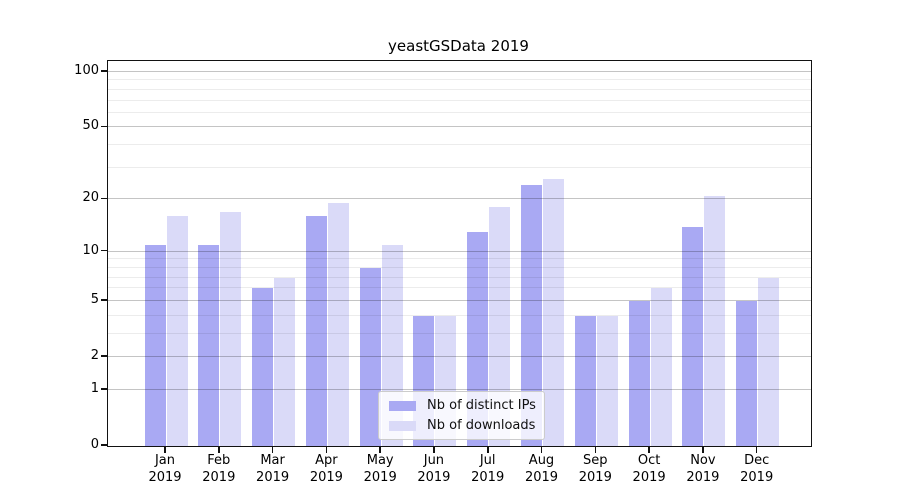 This screenshot has width=900, height=500. Describe the element at coordinates (488, 449) in the screenshot. I see `x-tick-jul` at that location.